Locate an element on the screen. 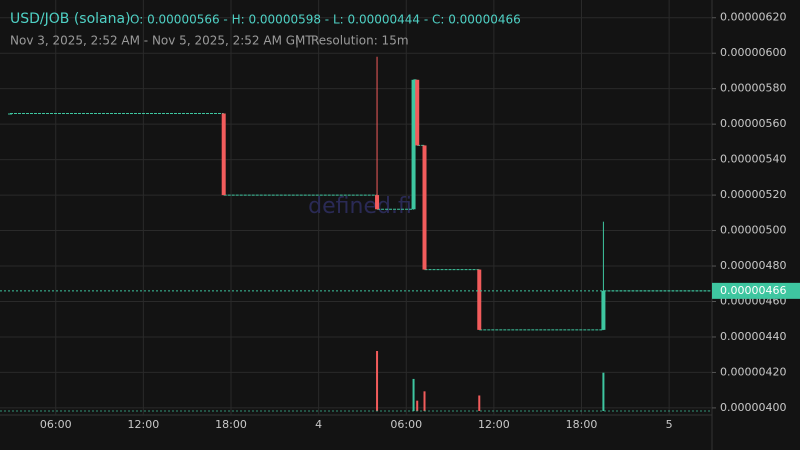 The image size is (800, 450). y-tick-label: 0.00000420 is located at coordinates (753, 371).